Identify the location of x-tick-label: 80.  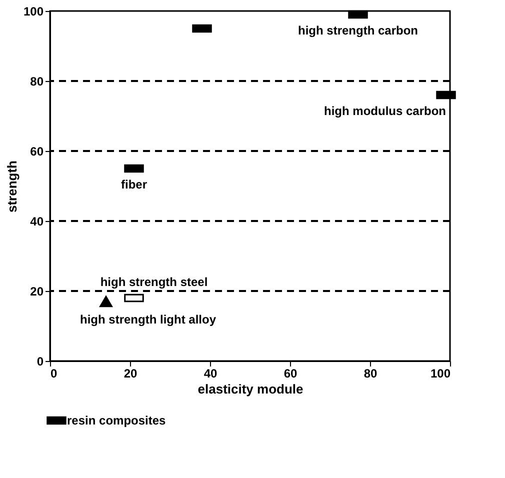
(371, 373).